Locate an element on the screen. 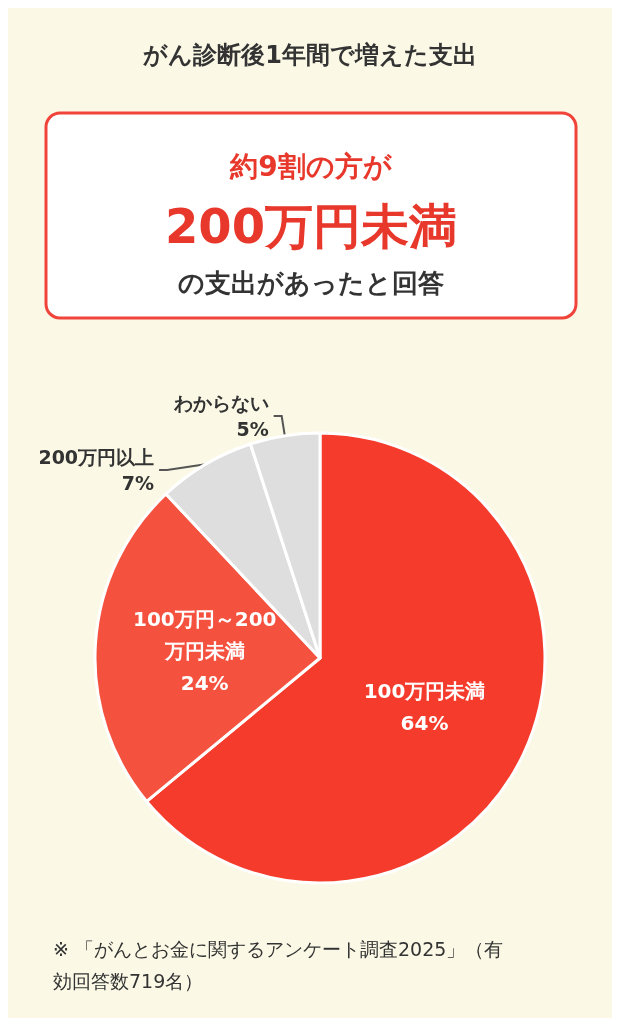 Image resolution: width=620 pixels, height=1026 pixels. slice-label: 100万円～200万円未満 is located at coordinates (204, 634).